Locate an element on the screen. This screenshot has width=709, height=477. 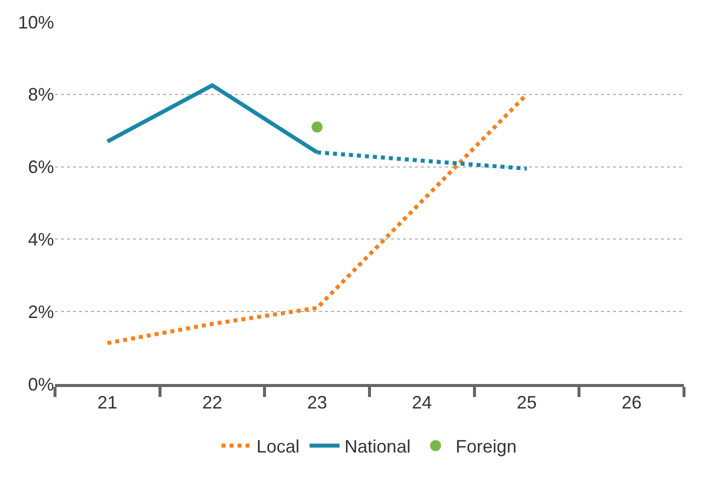
y-tick-label: 8% is located at coordinates (41, 94).